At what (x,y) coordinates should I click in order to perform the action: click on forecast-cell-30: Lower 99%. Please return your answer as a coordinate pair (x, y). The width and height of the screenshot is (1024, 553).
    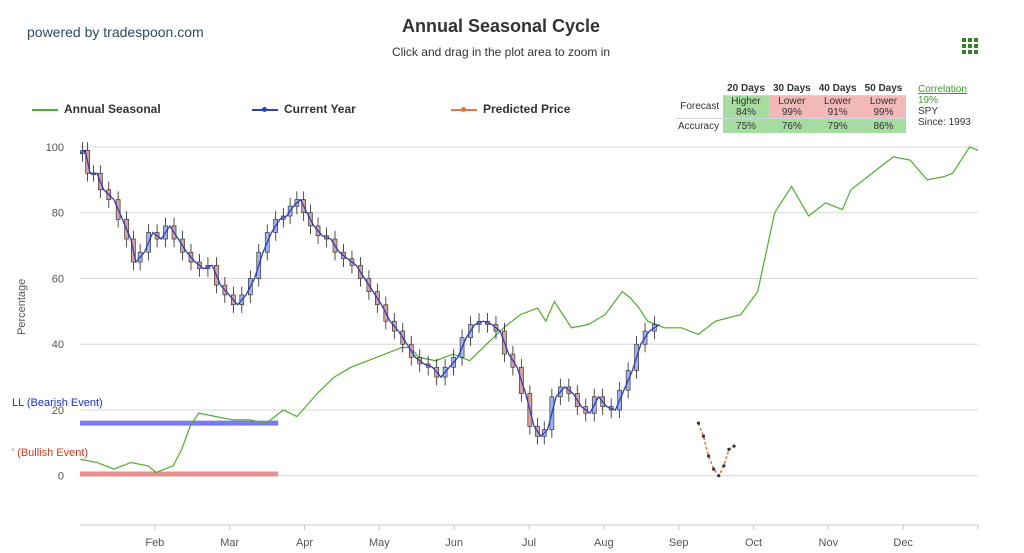
    Looking at the image, I should click on (791, 107).